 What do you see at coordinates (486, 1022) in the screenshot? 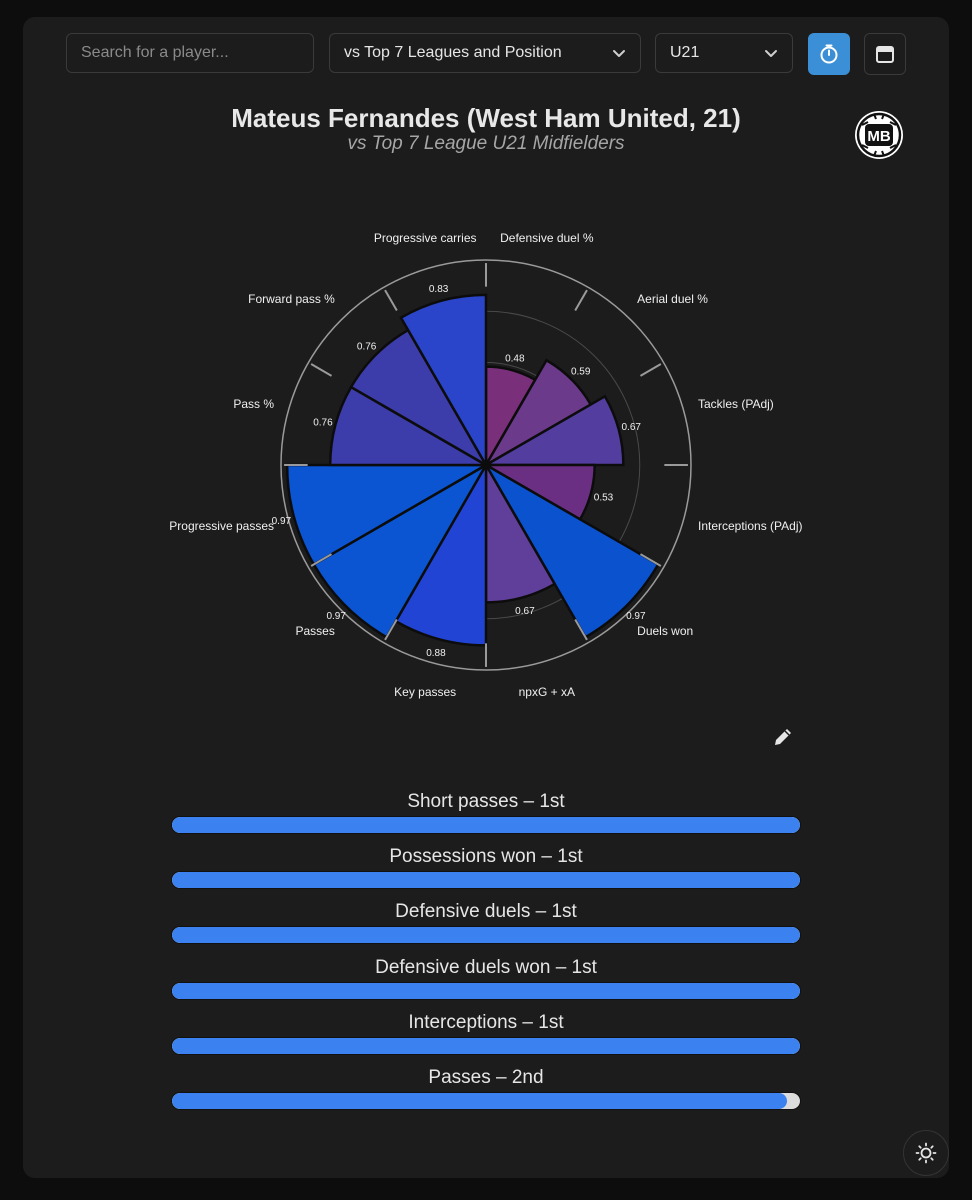
I see `ranking-label: Interceptions – 1st` at bounding box center [486, 1022].